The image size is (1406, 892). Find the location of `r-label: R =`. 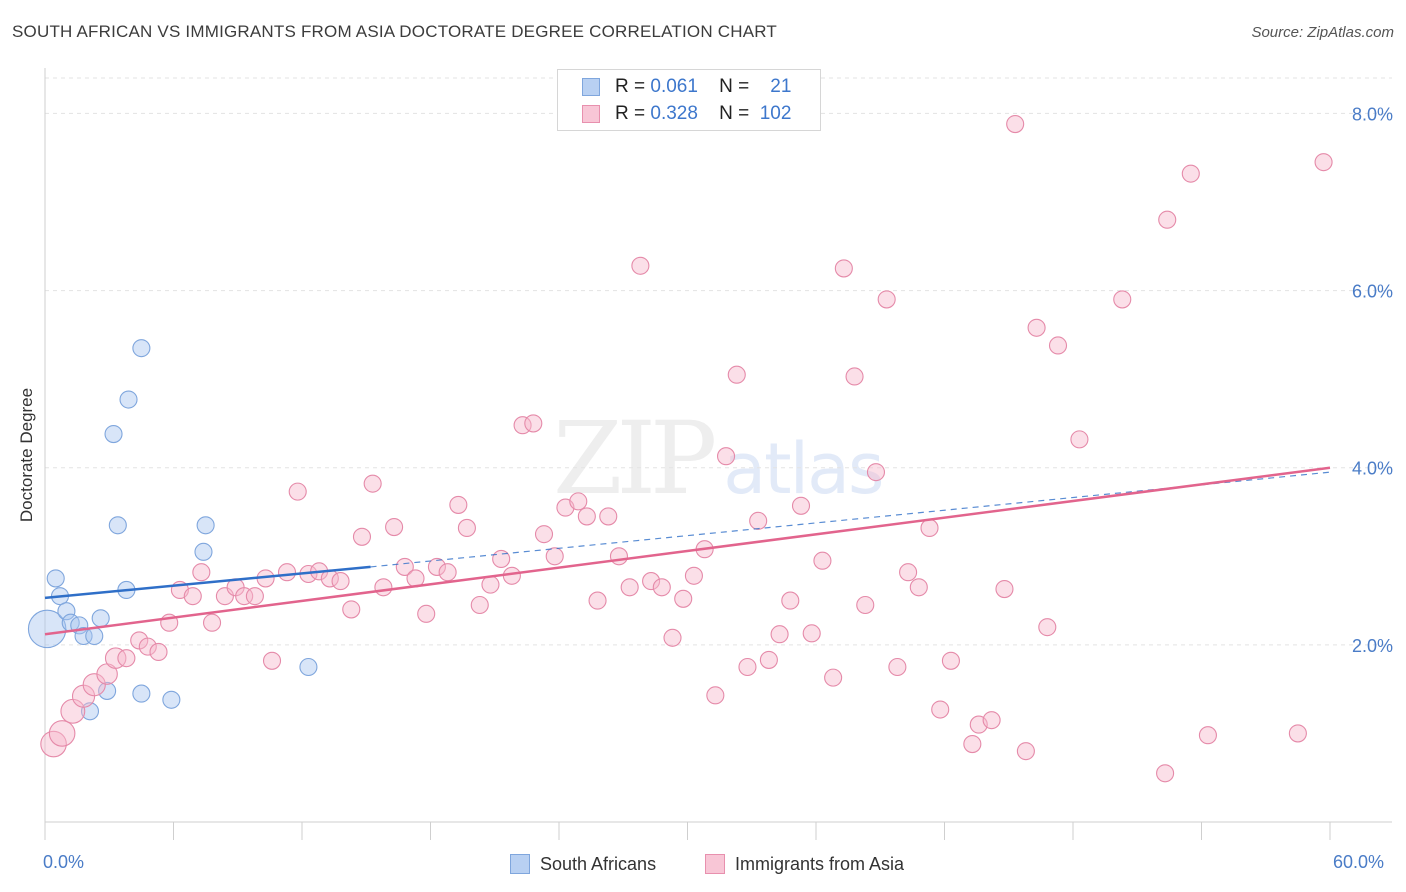

r-label: R = is located at coordinates (630, 86).